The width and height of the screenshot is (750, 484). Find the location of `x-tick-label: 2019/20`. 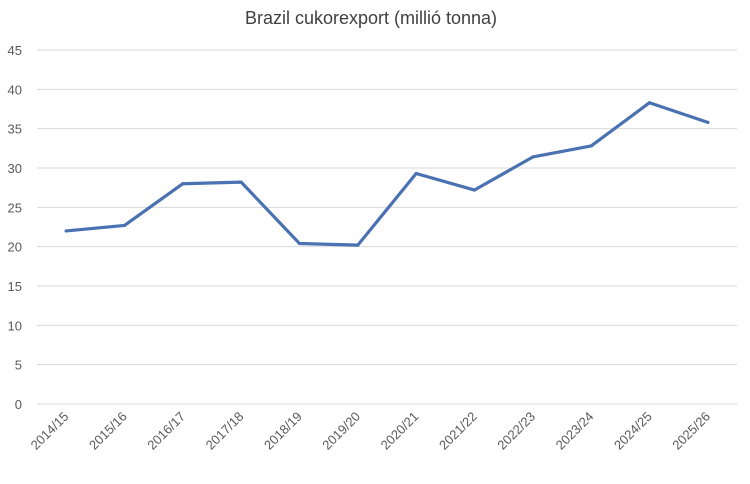

x-tick-label: 2019/20 is located at coordinates (341, 431).